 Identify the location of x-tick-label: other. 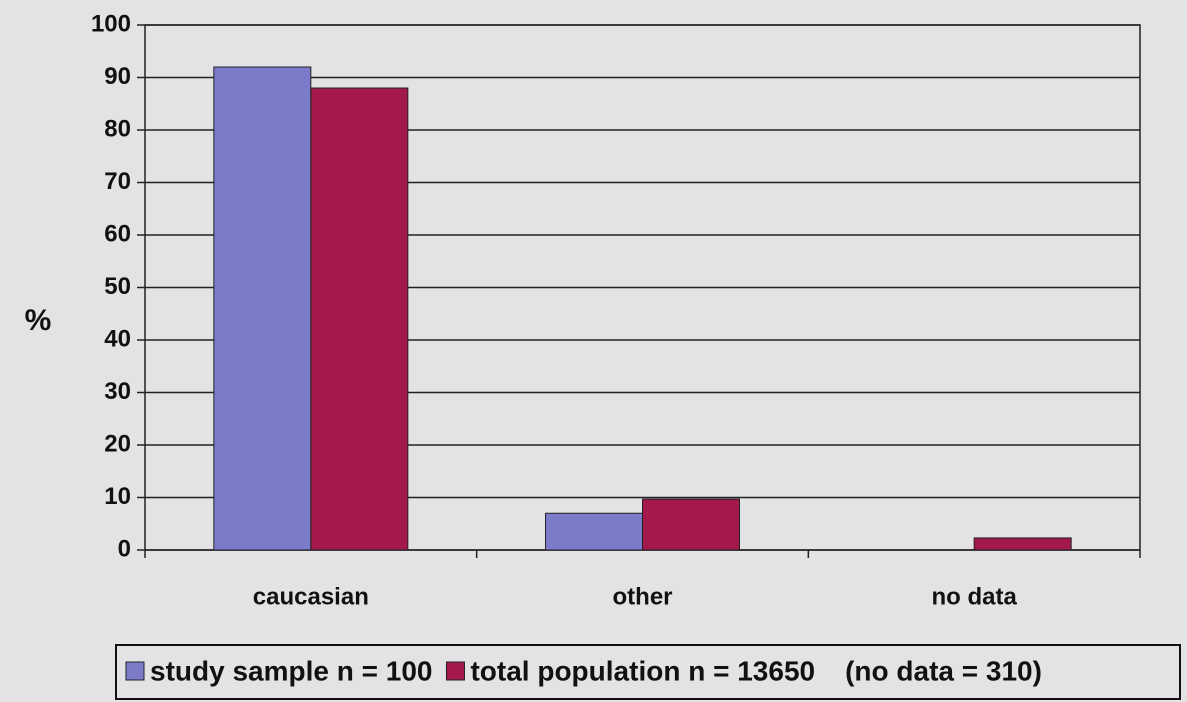
(643, 596).